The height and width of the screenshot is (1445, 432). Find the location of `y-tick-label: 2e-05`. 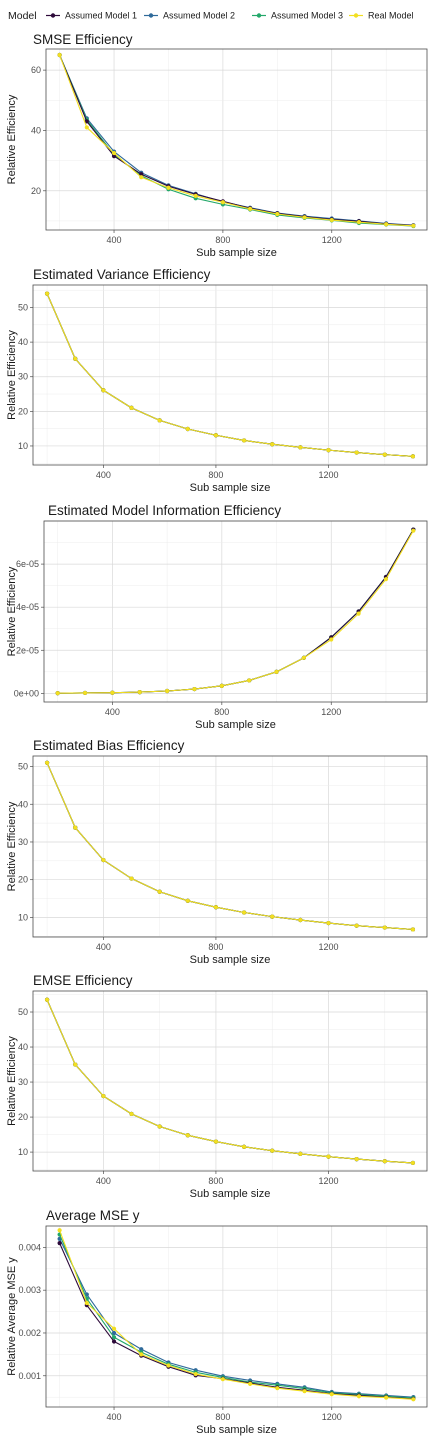

y-tick-label: 2e-05 is located at coordinates (27, 650).